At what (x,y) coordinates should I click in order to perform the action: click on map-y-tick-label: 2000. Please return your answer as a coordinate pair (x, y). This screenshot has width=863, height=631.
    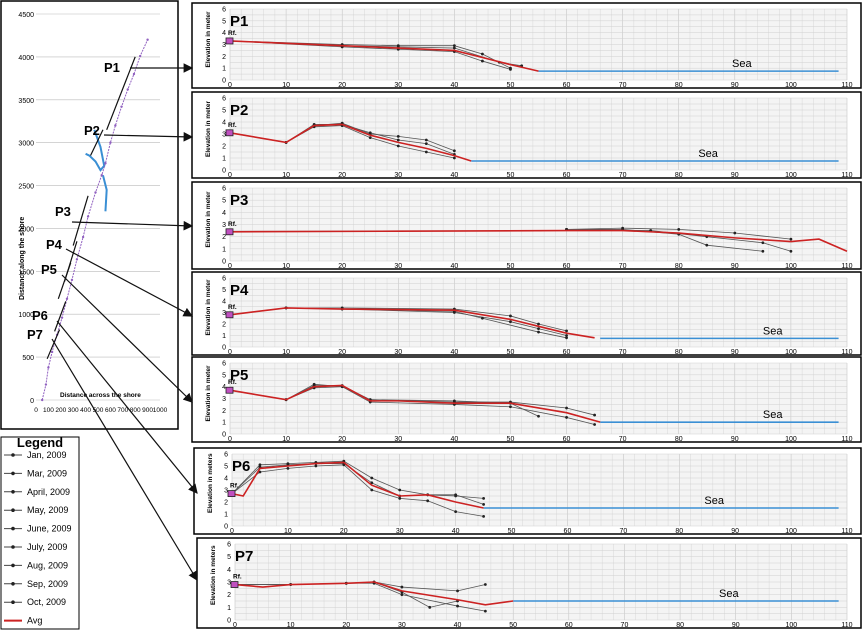
    Looking at the image, I should click on (26, 229).